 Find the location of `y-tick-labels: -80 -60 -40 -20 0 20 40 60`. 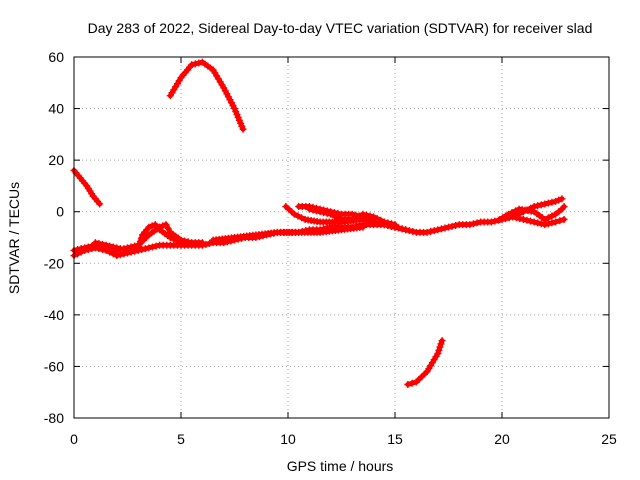

y-tick-labels: -80 -60 -40 -20 0 20 40 60 is located at coordinates (54, 237).